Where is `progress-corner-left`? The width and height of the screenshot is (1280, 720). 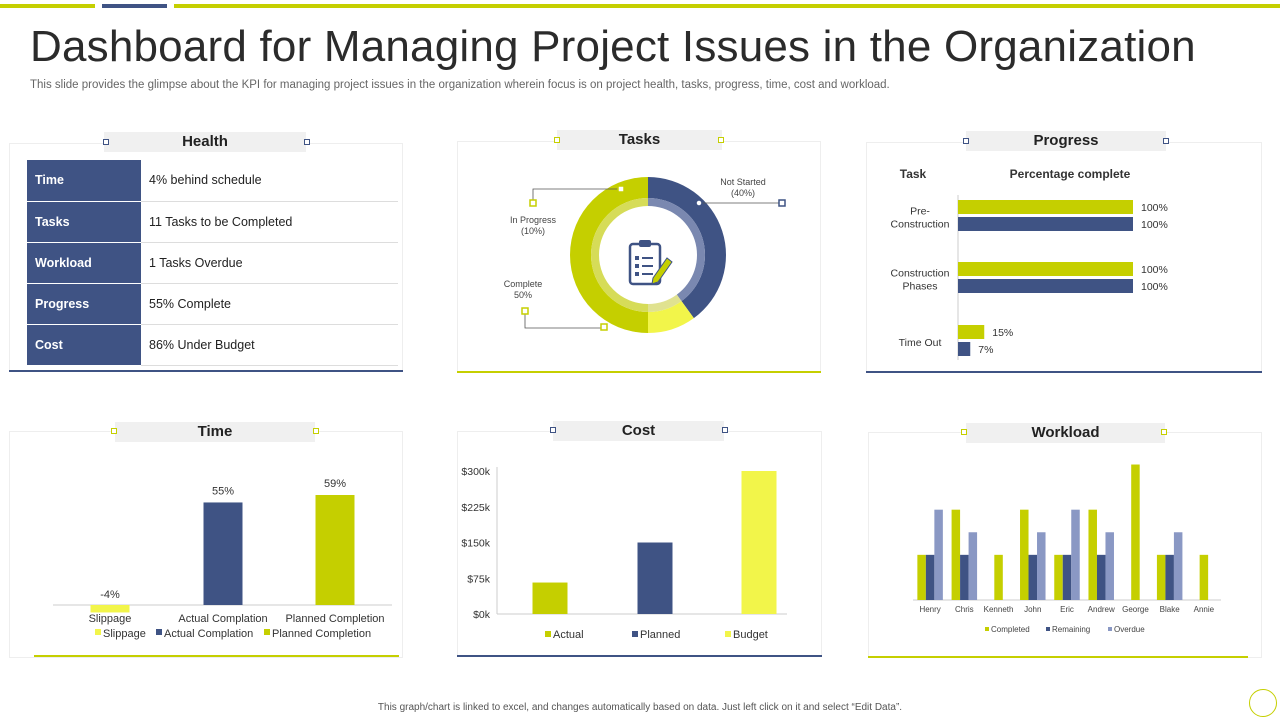
progress-corner-left is located at coordinates (966, 141).